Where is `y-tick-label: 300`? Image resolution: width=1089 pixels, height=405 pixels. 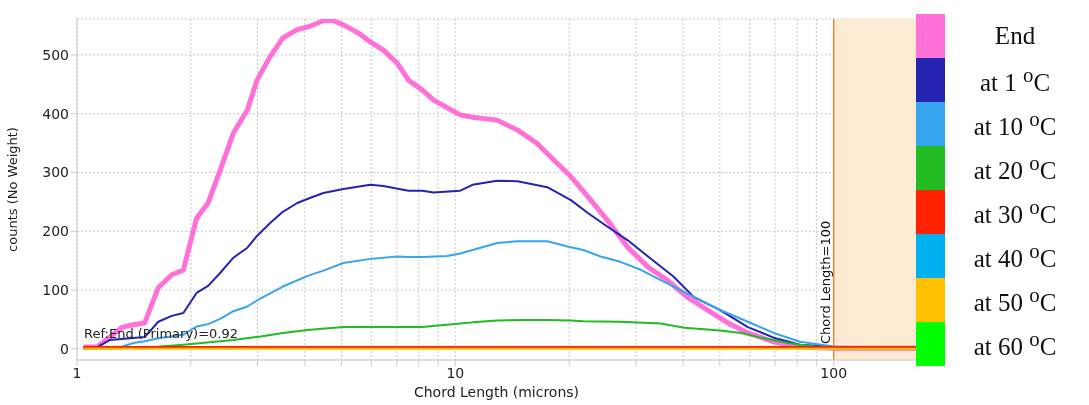
y-tick-label: 300 is located at coordinates (55, 172).